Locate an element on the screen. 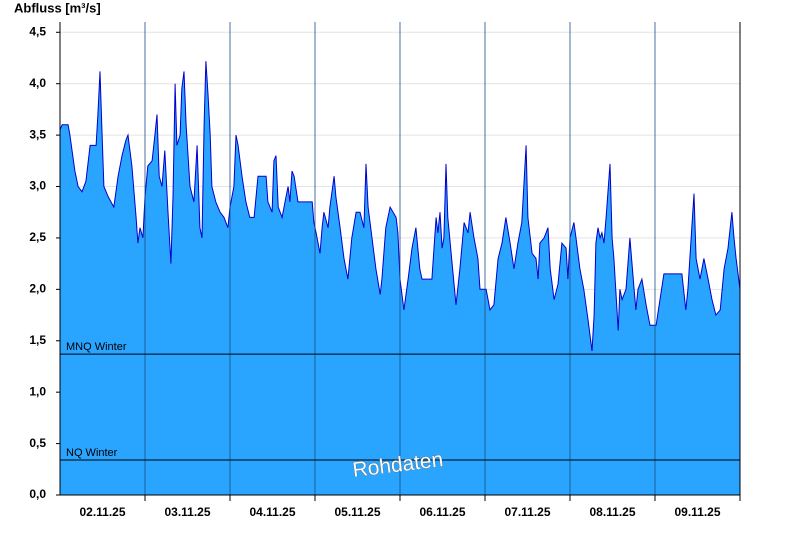 Image resolution: width=800 pixels, height=550 pixels. x-tick-label: 07.11.25 is located at coordinates (527, 512).